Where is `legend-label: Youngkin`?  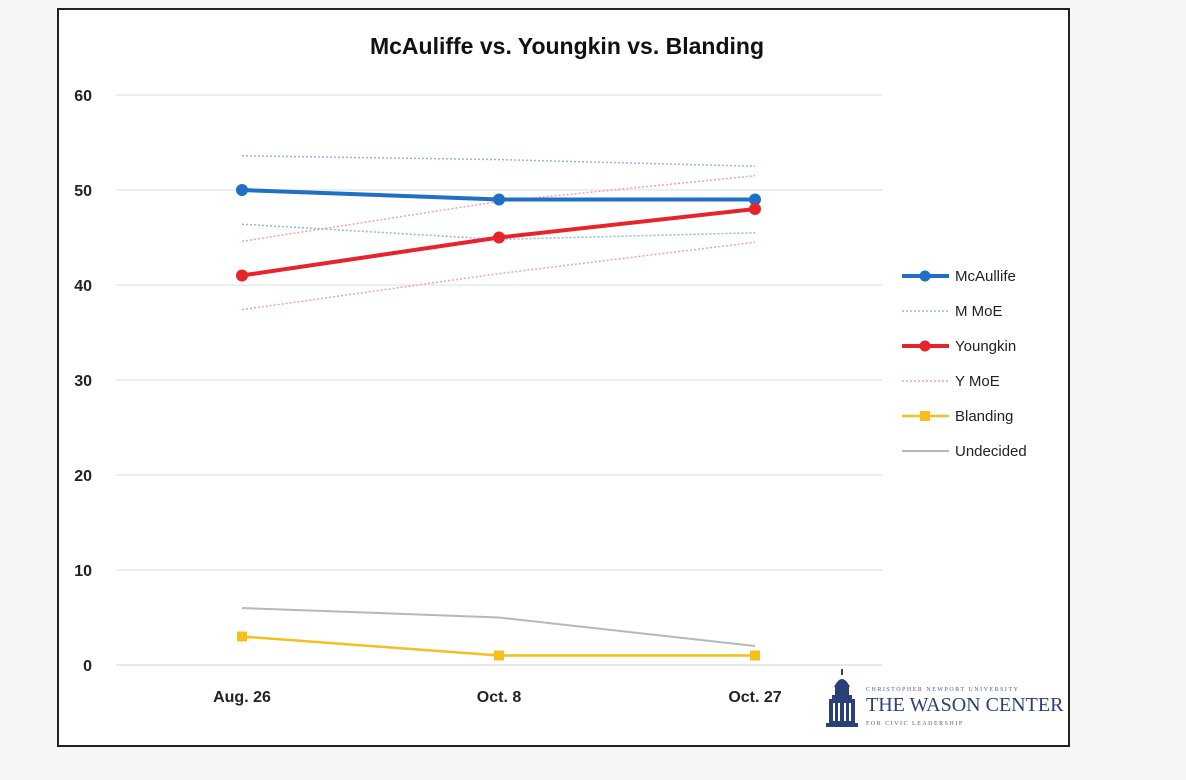
legend-label: Youngkin is located at coordinates (985, 346).